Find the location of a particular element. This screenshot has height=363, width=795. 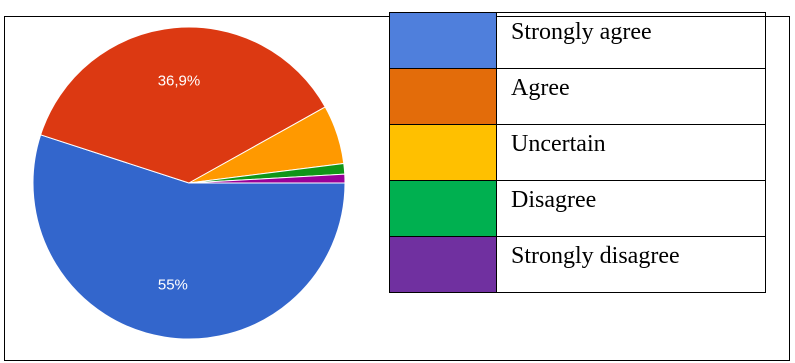

legend-label-disagree: Disagree is located at coordinates (631, 208).